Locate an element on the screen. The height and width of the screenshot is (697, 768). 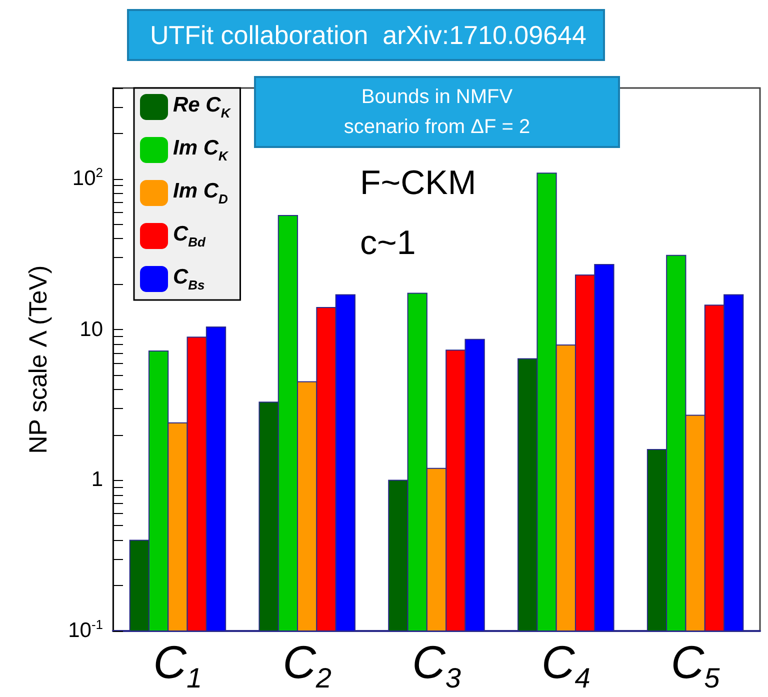
annotation: F~CKM is located at coordinates (418, 183).